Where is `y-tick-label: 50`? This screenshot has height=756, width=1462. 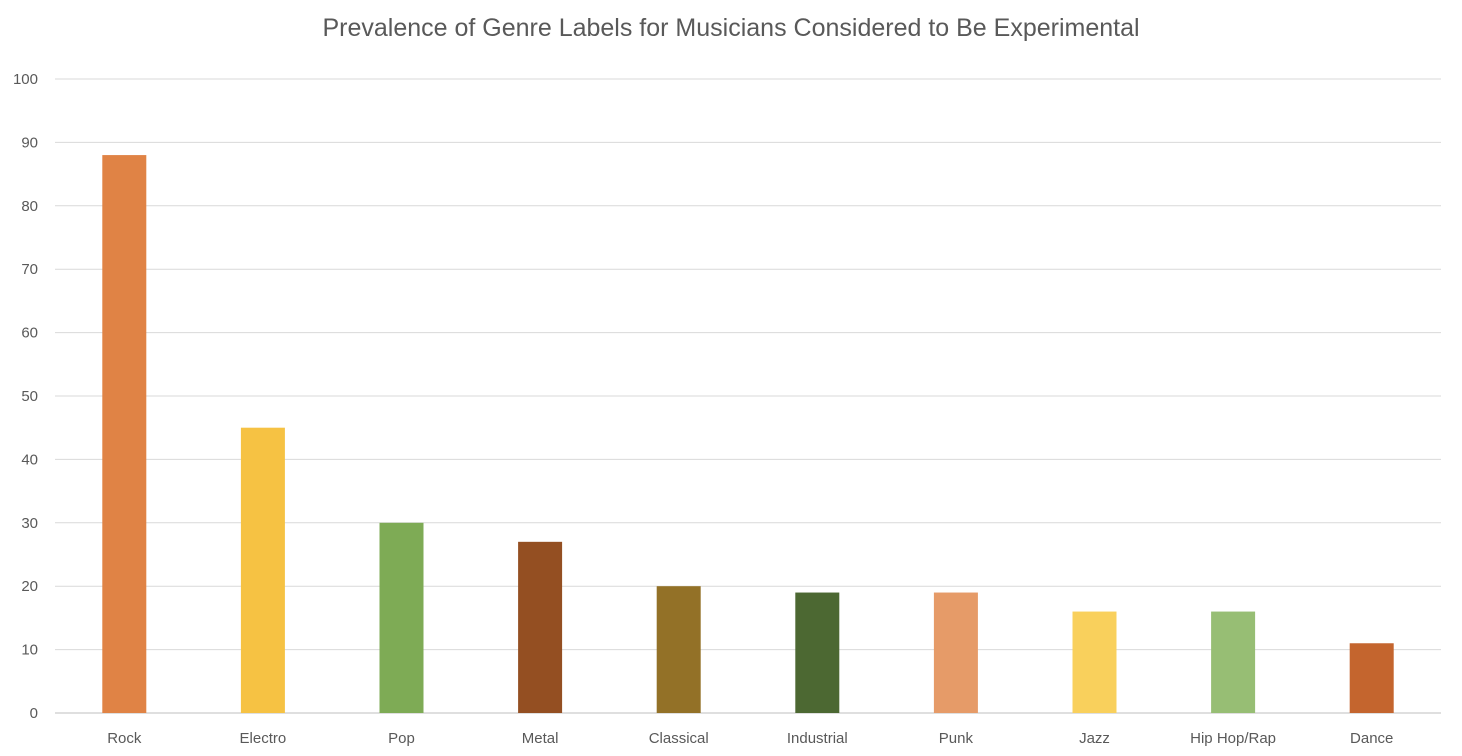 y-tick-label: 50 is located at coordinates (29, 396).